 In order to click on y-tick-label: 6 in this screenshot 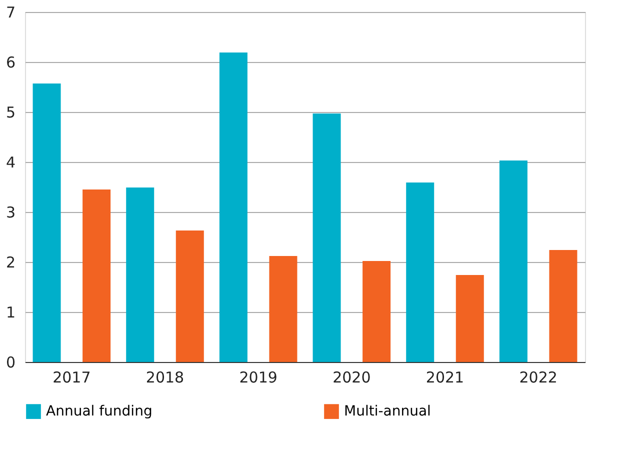, I will do `click(11, 63)`.